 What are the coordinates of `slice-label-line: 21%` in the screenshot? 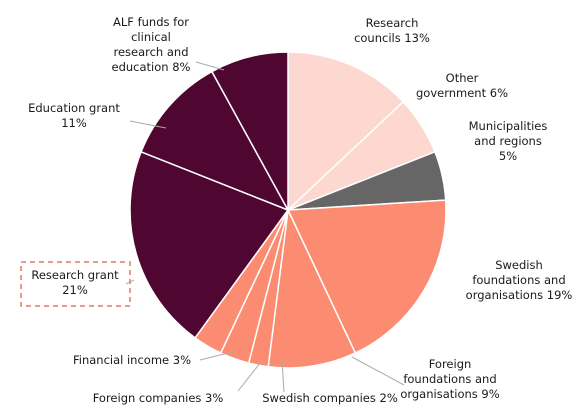 It's located at (75, 290).